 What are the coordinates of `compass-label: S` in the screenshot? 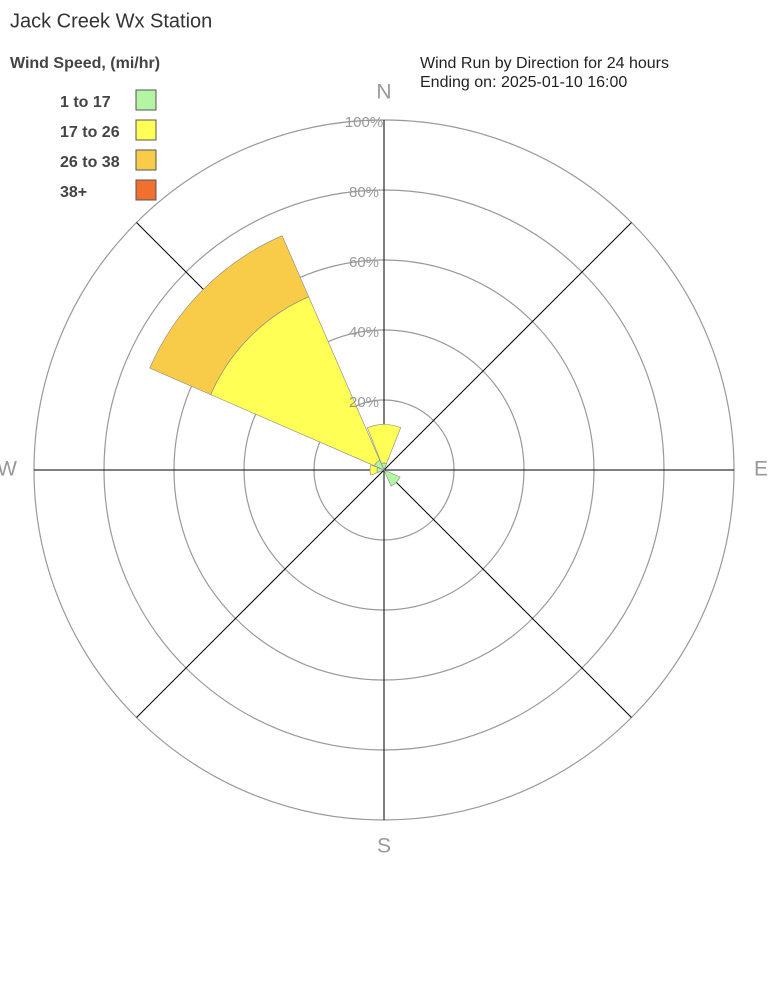 It's located at (384, 846).